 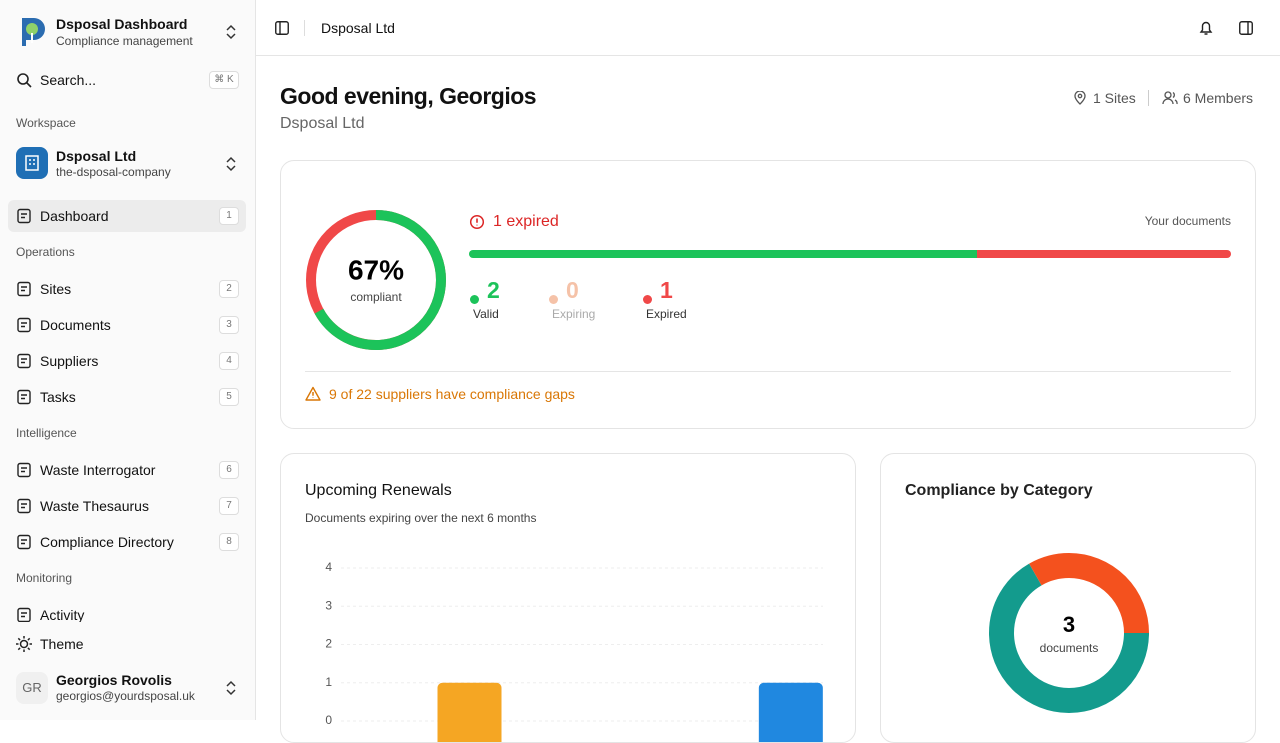 What do you see at coordinates (229, 289) in the screenshot?
I see `nav-shortcut: 2` at bounding box center [229, 289].